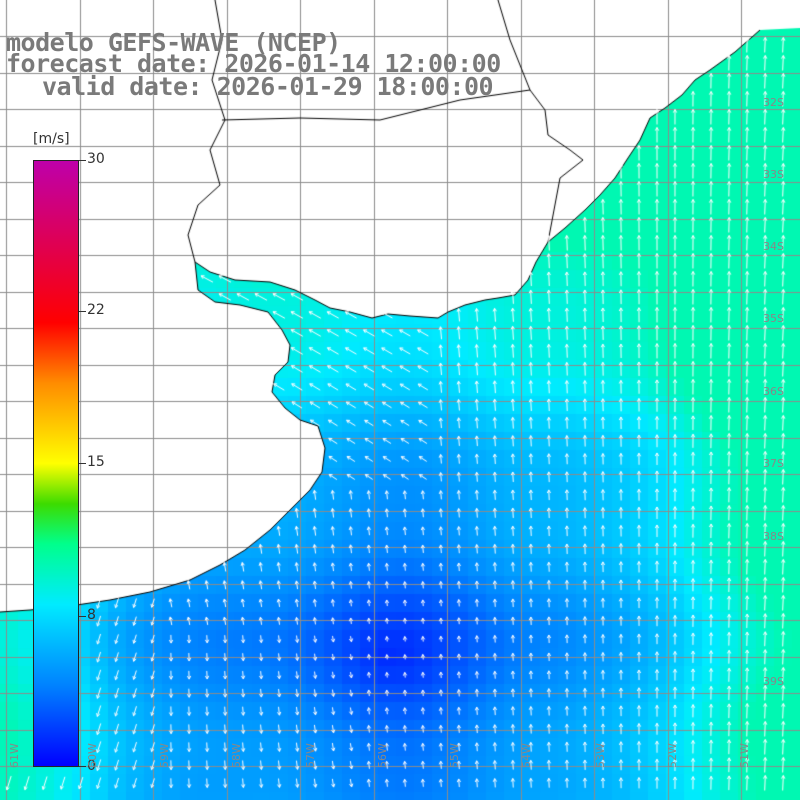  Describe the element at coordinates (773, 681) in the screenshot. I see `lat-label: 39S` at that location.